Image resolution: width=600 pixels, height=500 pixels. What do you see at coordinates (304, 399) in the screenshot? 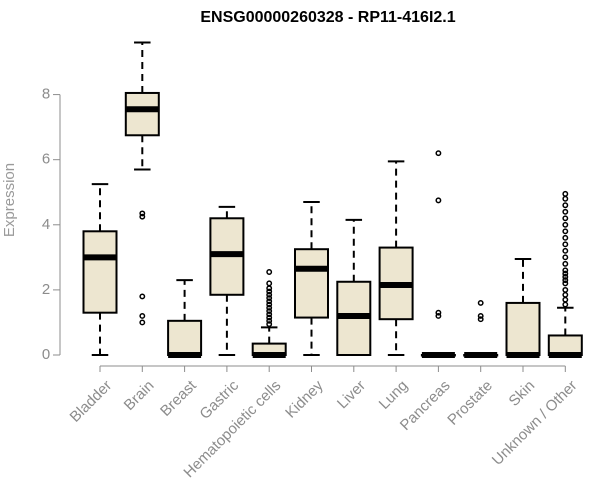
I see `x-tick-label: Kidney` at bounding box center [304, 399].